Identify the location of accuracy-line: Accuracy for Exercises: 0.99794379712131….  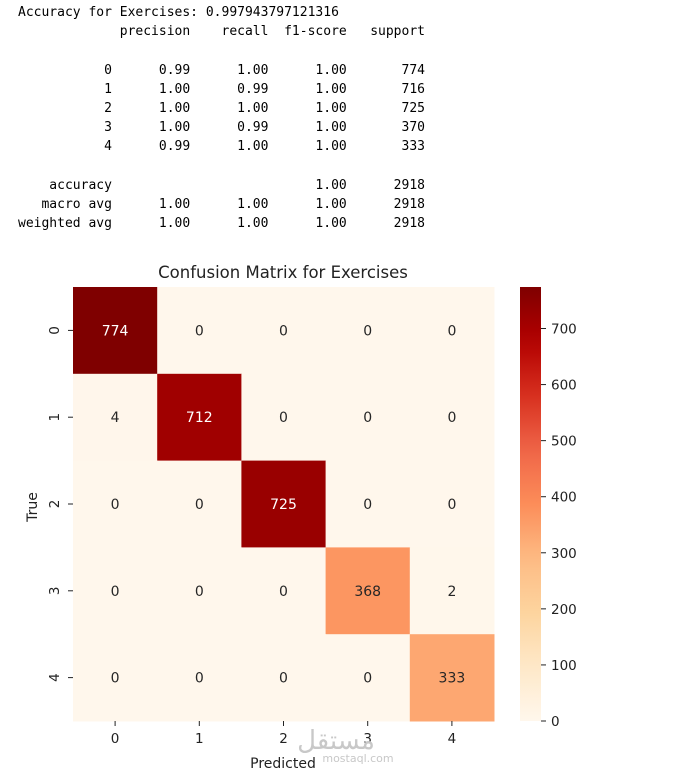
(178, 12).